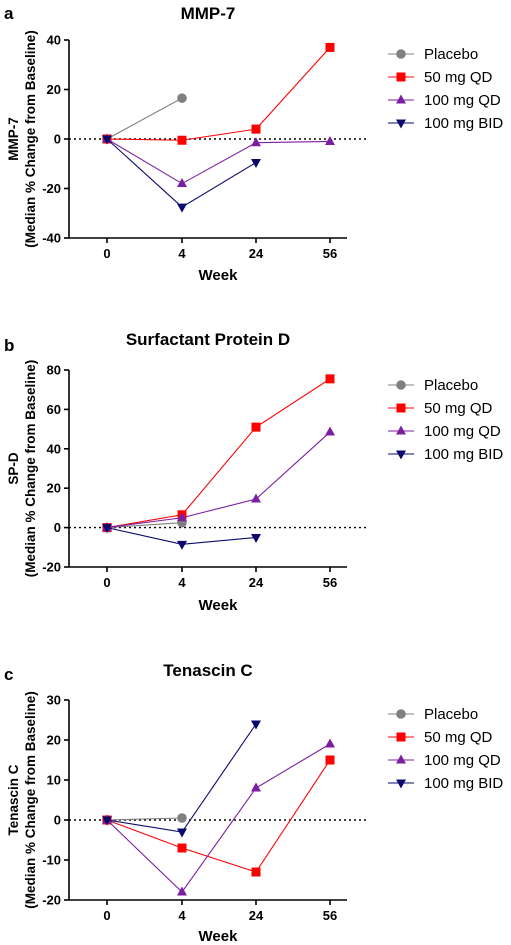  Describe the element at coordinates (9, 13) in the screenshot. I see `panel-letter: a` at that location.